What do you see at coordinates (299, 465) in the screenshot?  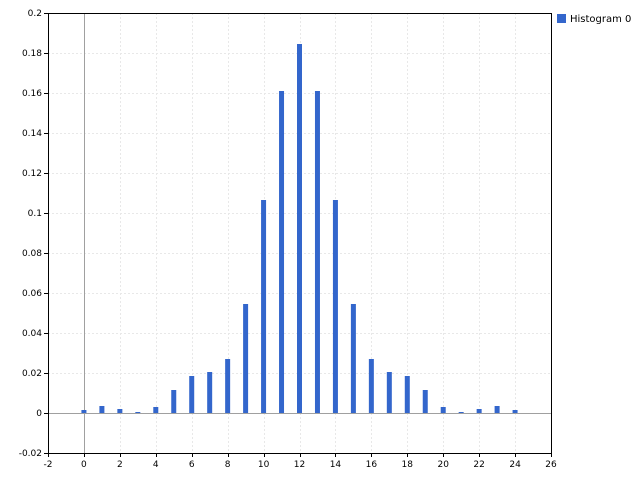 I see `x-tick-label: 12` at bounding box center [299, 465].